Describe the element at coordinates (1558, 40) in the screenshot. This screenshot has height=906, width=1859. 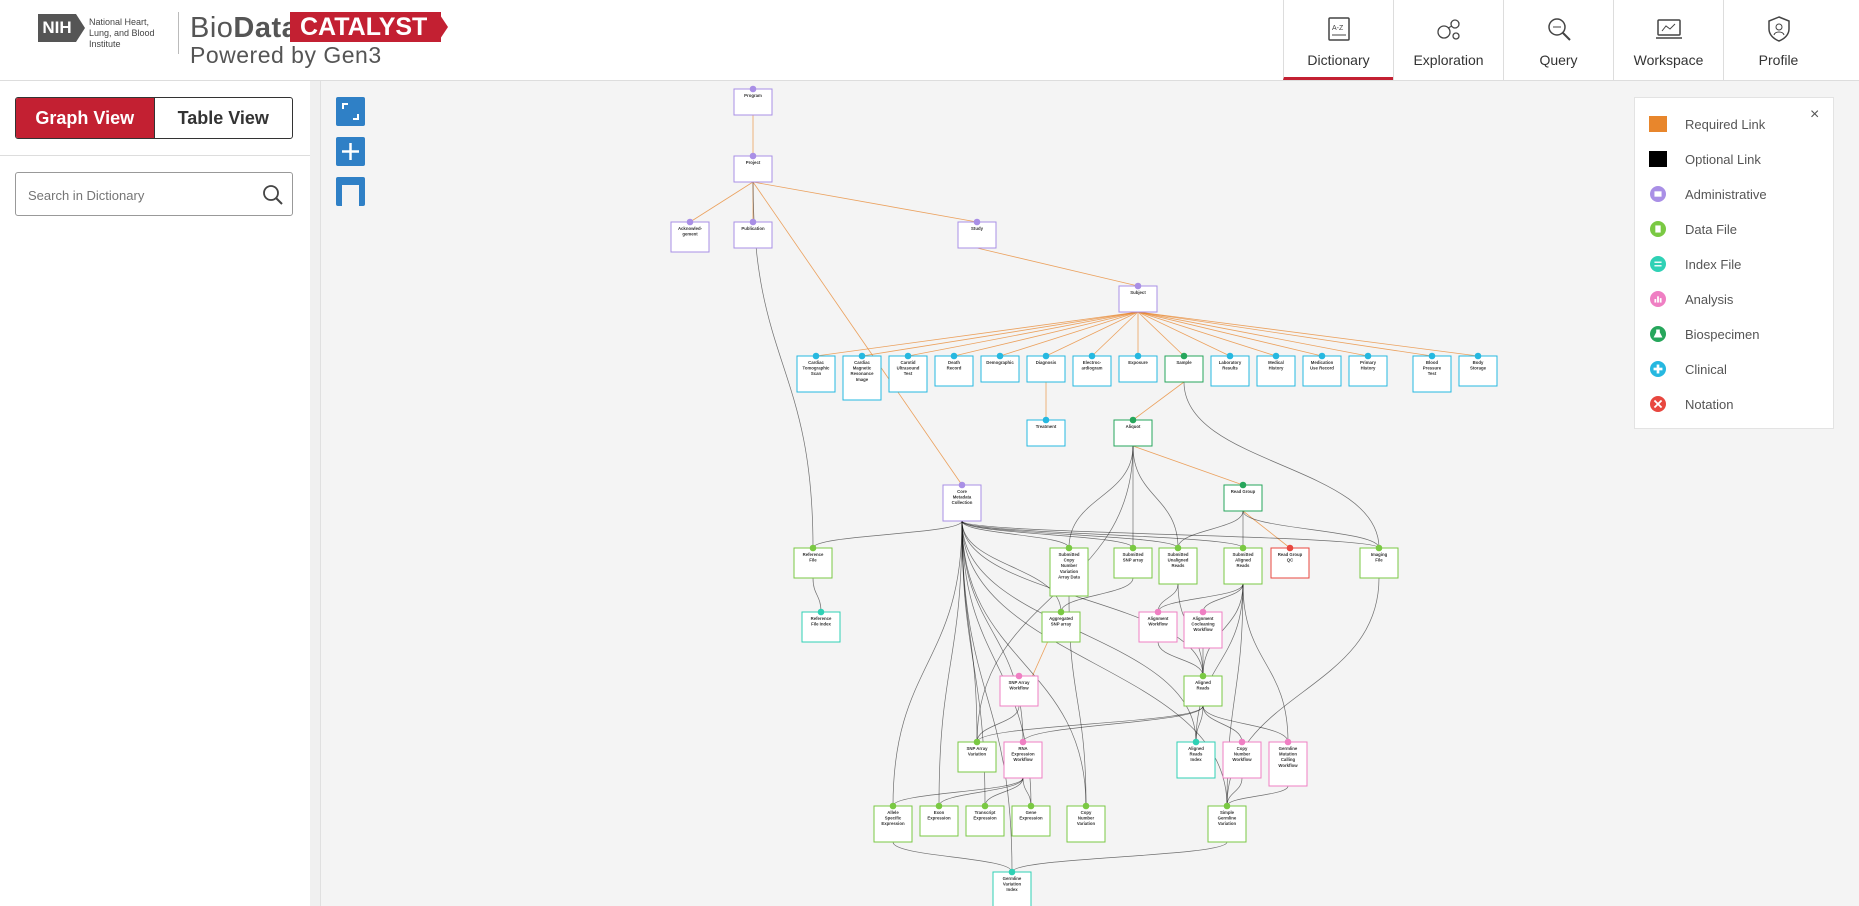
I see `nav-query: Query` at that location.